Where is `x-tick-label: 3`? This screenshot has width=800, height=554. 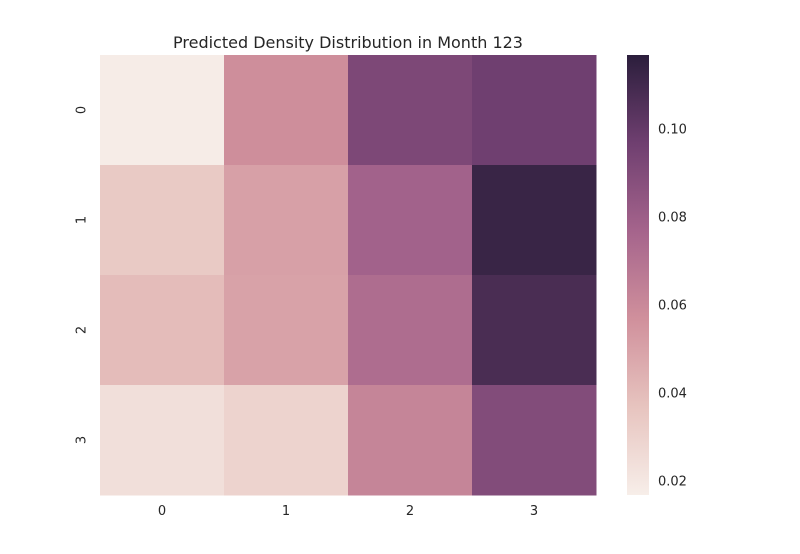
x-tick-label: 3 is located at coordinates (534, 511).